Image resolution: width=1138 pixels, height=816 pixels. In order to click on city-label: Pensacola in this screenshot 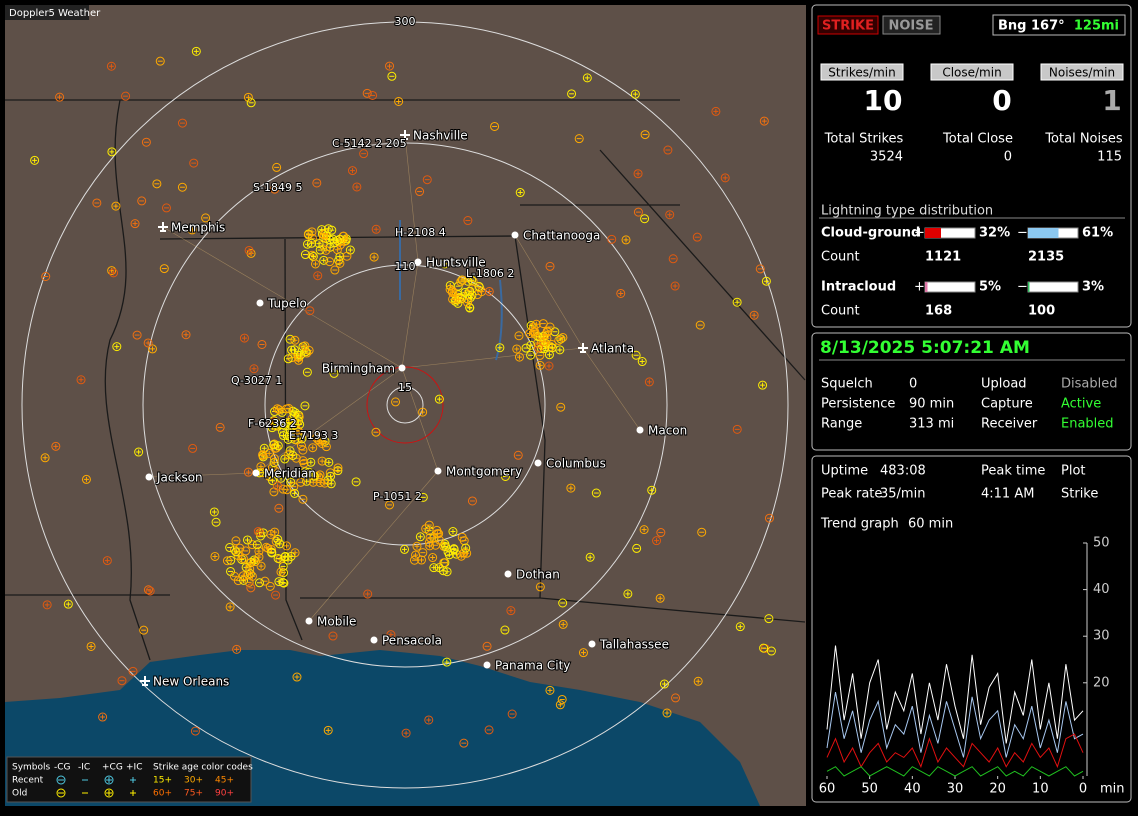, I will do `click(412, 641)`.